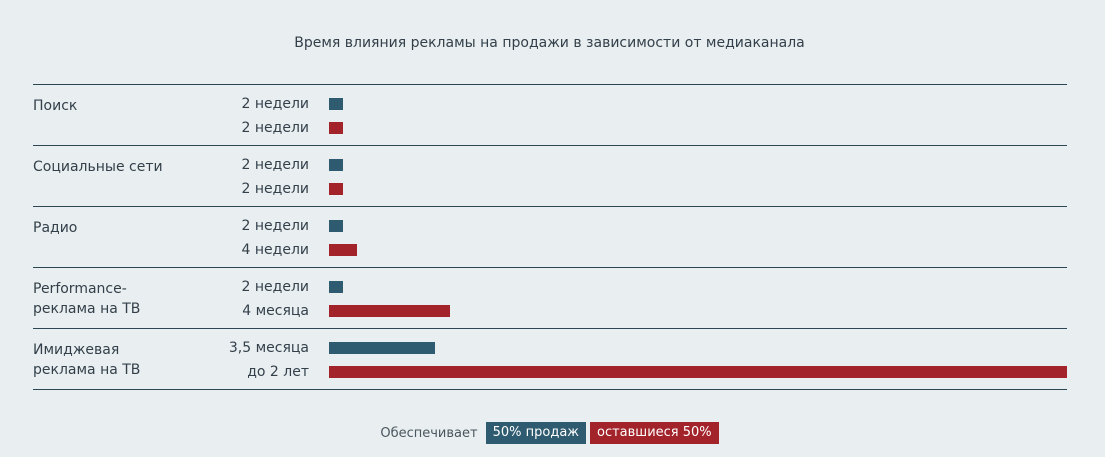 This screenshot has height=457, width=1105. I want to click on category-label: Поиск, so click(123, 106).